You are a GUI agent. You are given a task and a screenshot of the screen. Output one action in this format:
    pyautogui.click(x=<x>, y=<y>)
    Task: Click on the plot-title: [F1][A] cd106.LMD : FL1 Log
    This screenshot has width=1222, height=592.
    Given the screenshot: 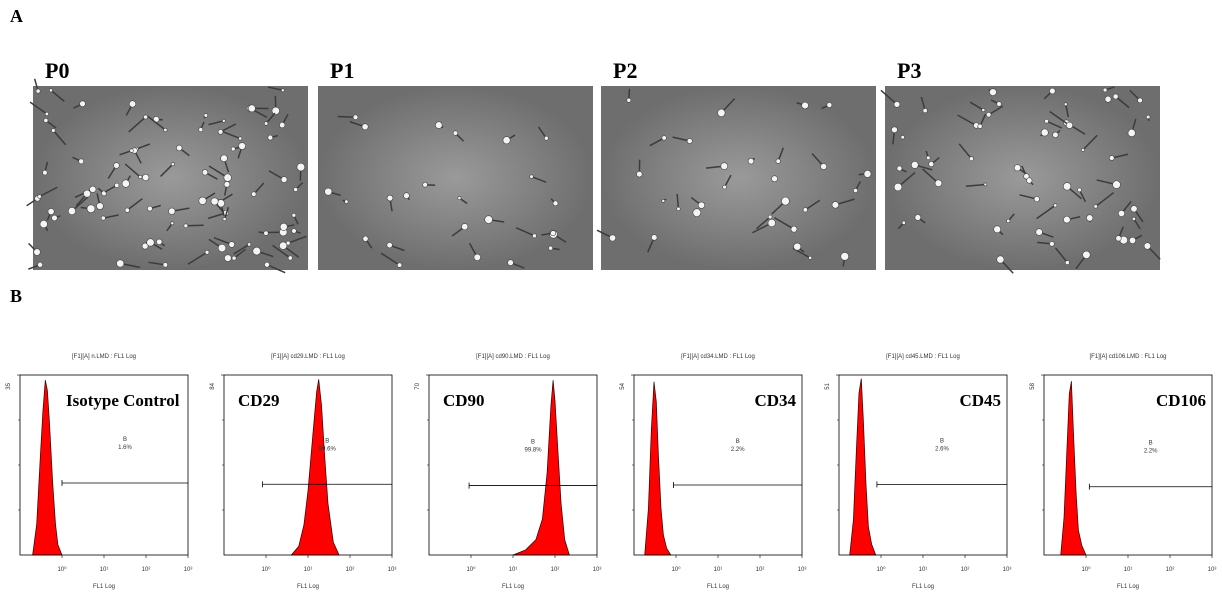 What is the action you would take?
    pyautogui.click(x=1127, y=357)
    